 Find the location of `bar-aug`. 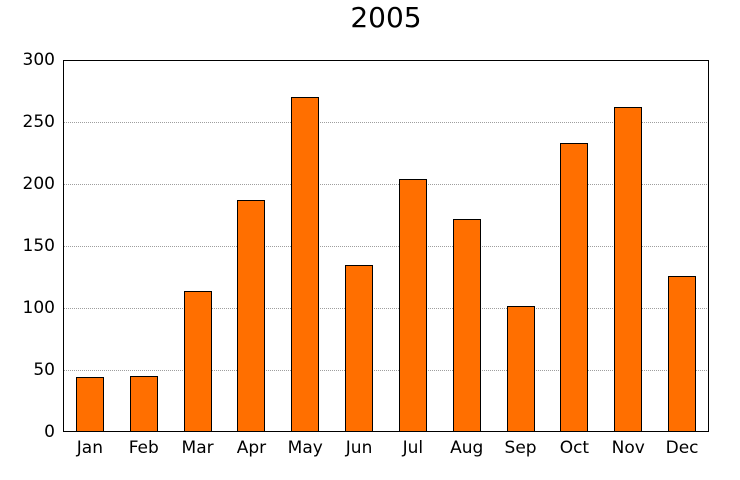

bar-aug is located at coordinates (466, 325).